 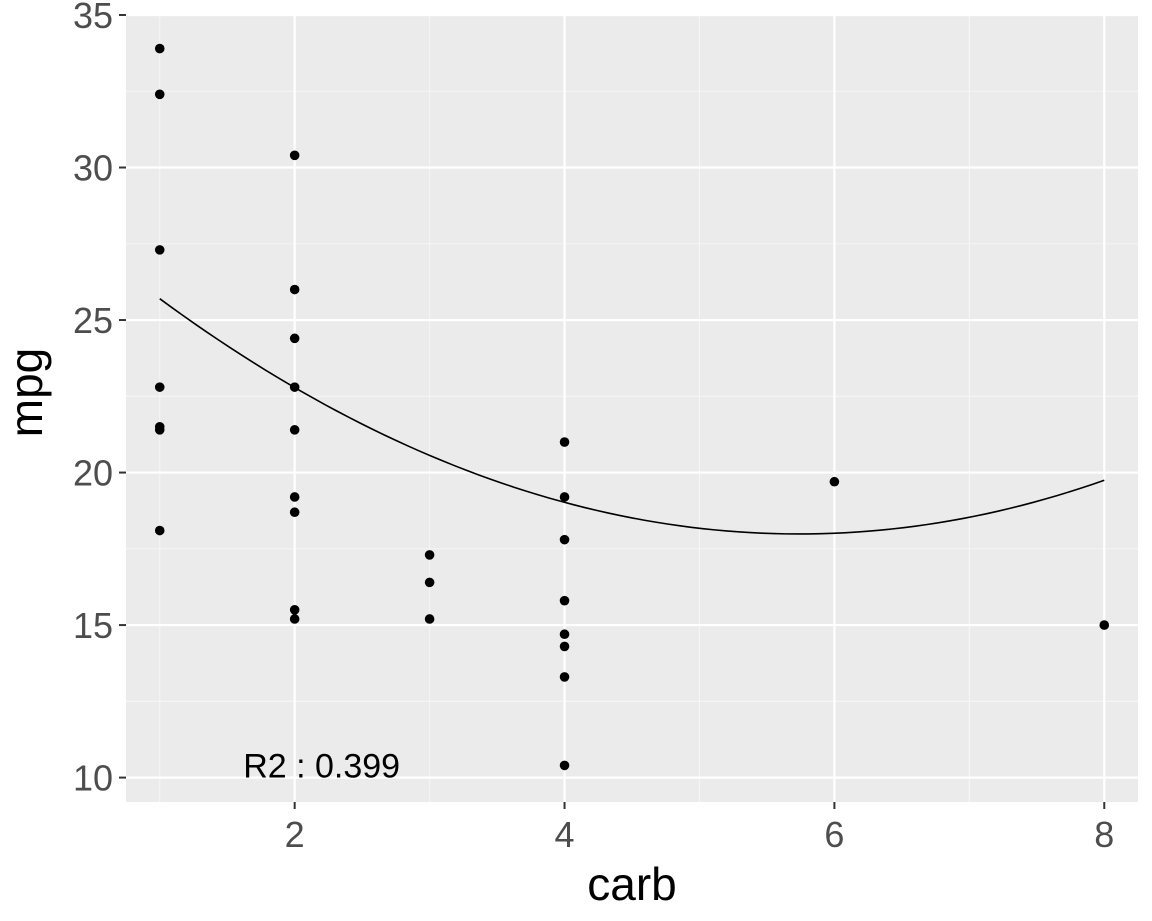 What do you see at coordinates (93, 18) in the screenshot?
I see `y-tick-label: 35` at bounding box center [93, 18].